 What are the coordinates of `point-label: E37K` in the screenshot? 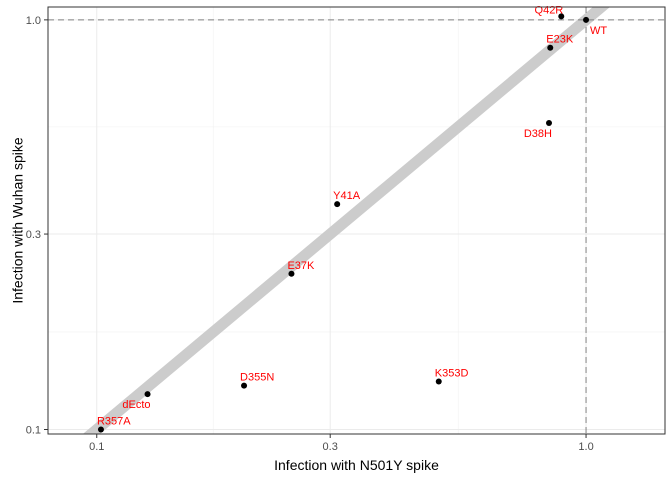 It's located at (301, 266).